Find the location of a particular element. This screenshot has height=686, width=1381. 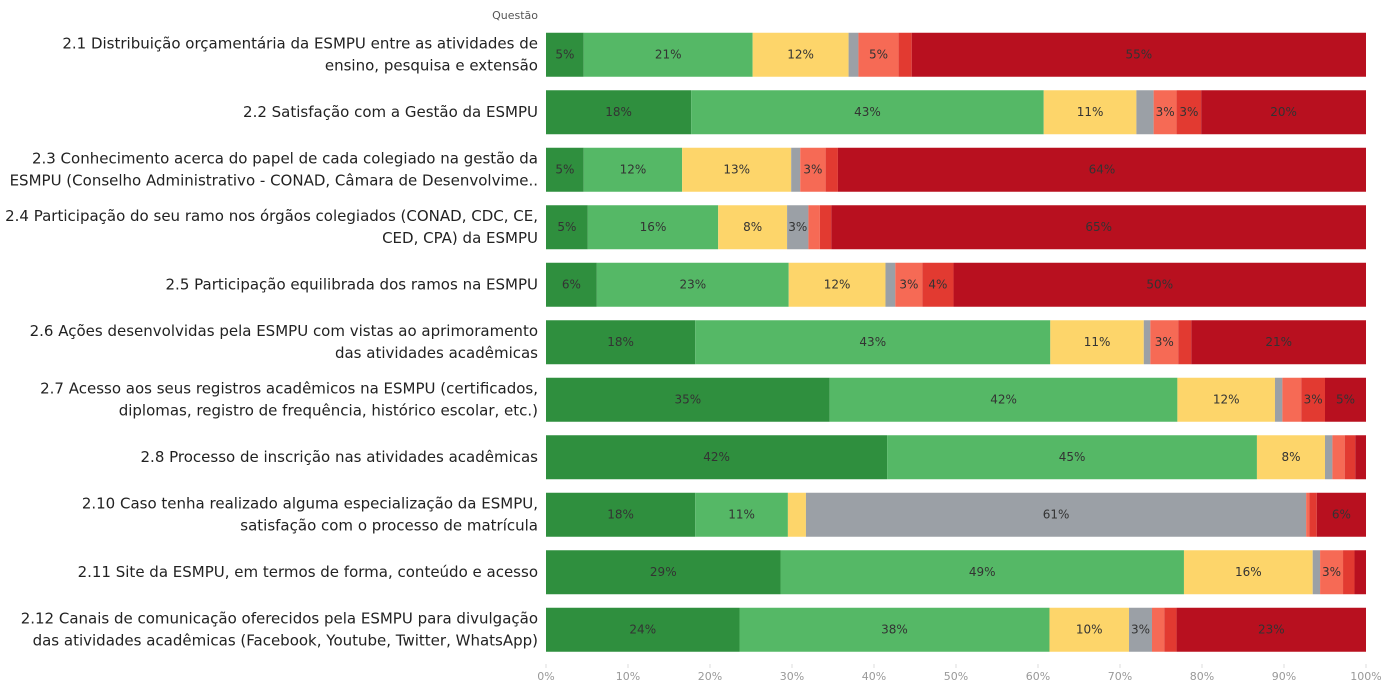

value-label: 23% is located at coordinates (1271, 629).